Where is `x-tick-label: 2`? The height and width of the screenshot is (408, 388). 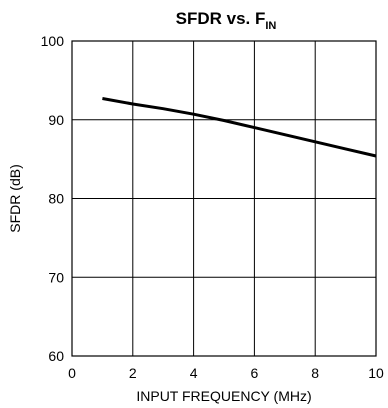 x-tick-label: 2 is located at coordinates (133, 373).